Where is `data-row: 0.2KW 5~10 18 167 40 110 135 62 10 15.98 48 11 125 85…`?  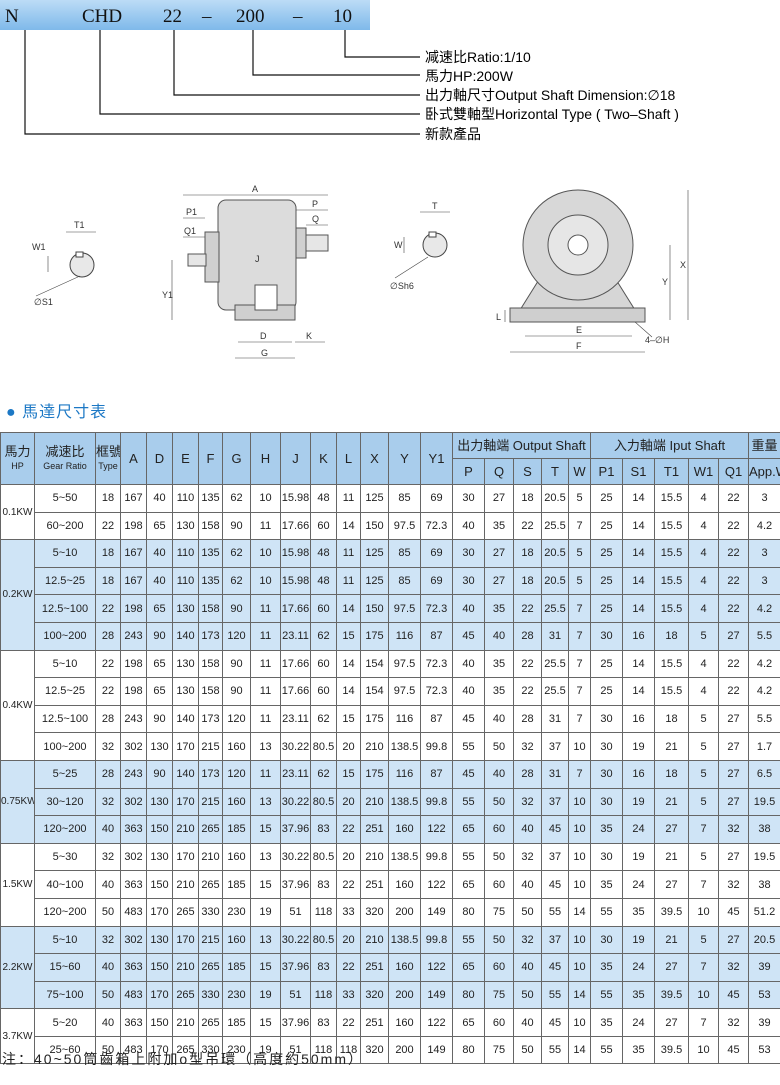 data-row: 0.2KW 5~10 18 167 40 110 135 62 10 15.98 48 11 125 85… is located at coordinates (390, 595).